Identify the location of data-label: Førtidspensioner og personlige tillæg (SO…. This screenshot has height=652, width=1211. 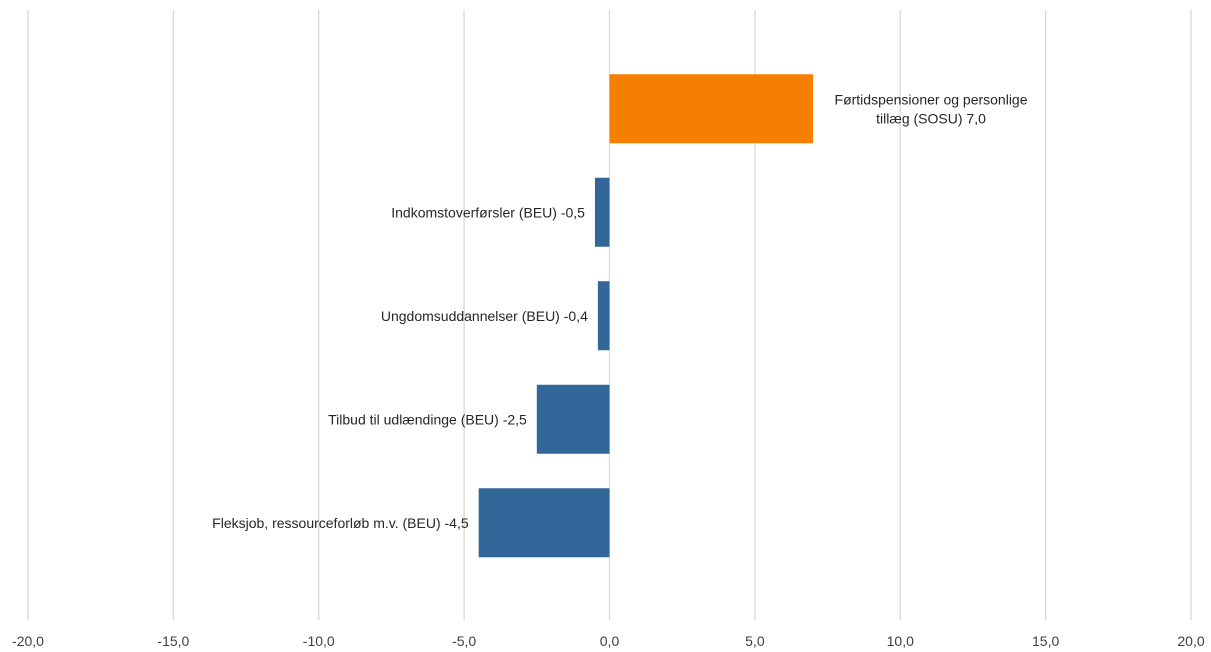
(931, 108).